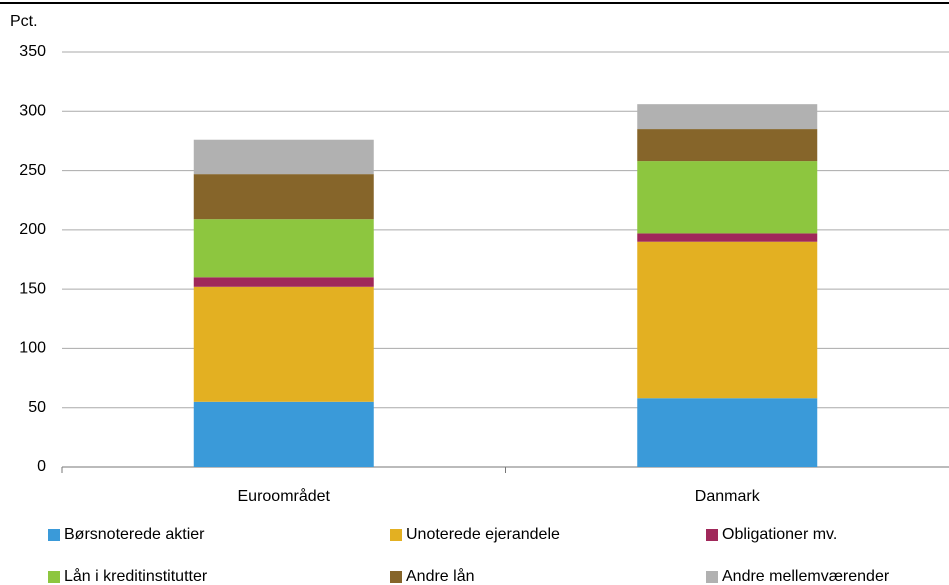 The width and height of the screenshot is (949, 585). Describe the element at coordinates (32, 288) in the screenshot. I see `y-tick-label: 150` at that location.